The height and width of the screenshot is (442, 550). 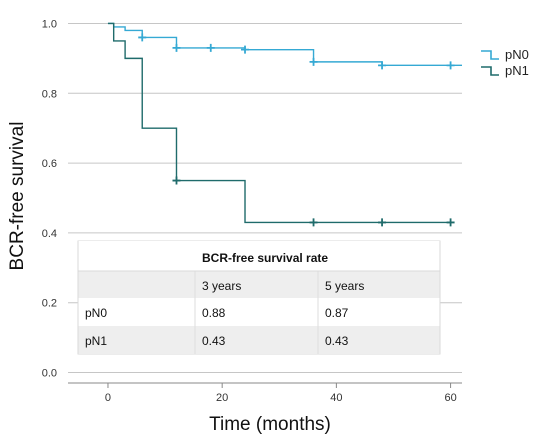 I want to click on legend-label-pn0: pN0, so click(x=517, y=54).